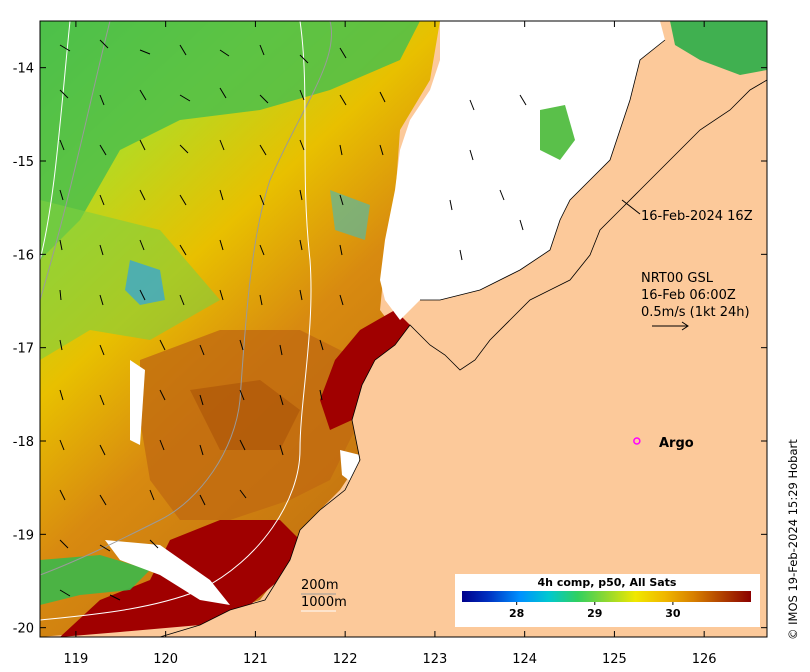  What do you see at coordinates (165, 659) in the screenshot?
I see `x-tick-label: 120` at bounding box center [165, 659].